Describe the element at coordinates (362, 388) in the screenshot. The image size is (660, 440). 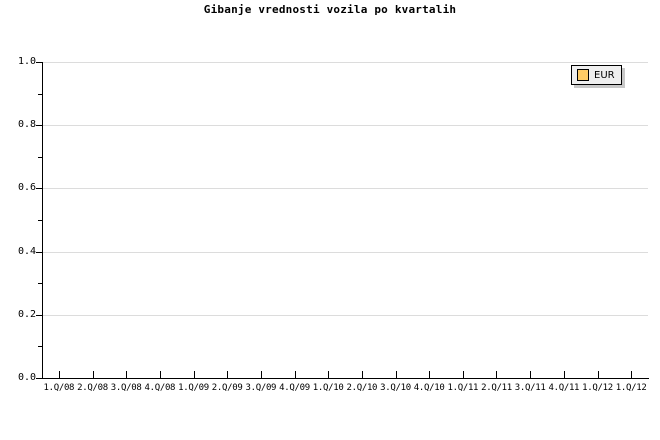
I see `x-axis-tick-label: 2.Q/10` at that location.